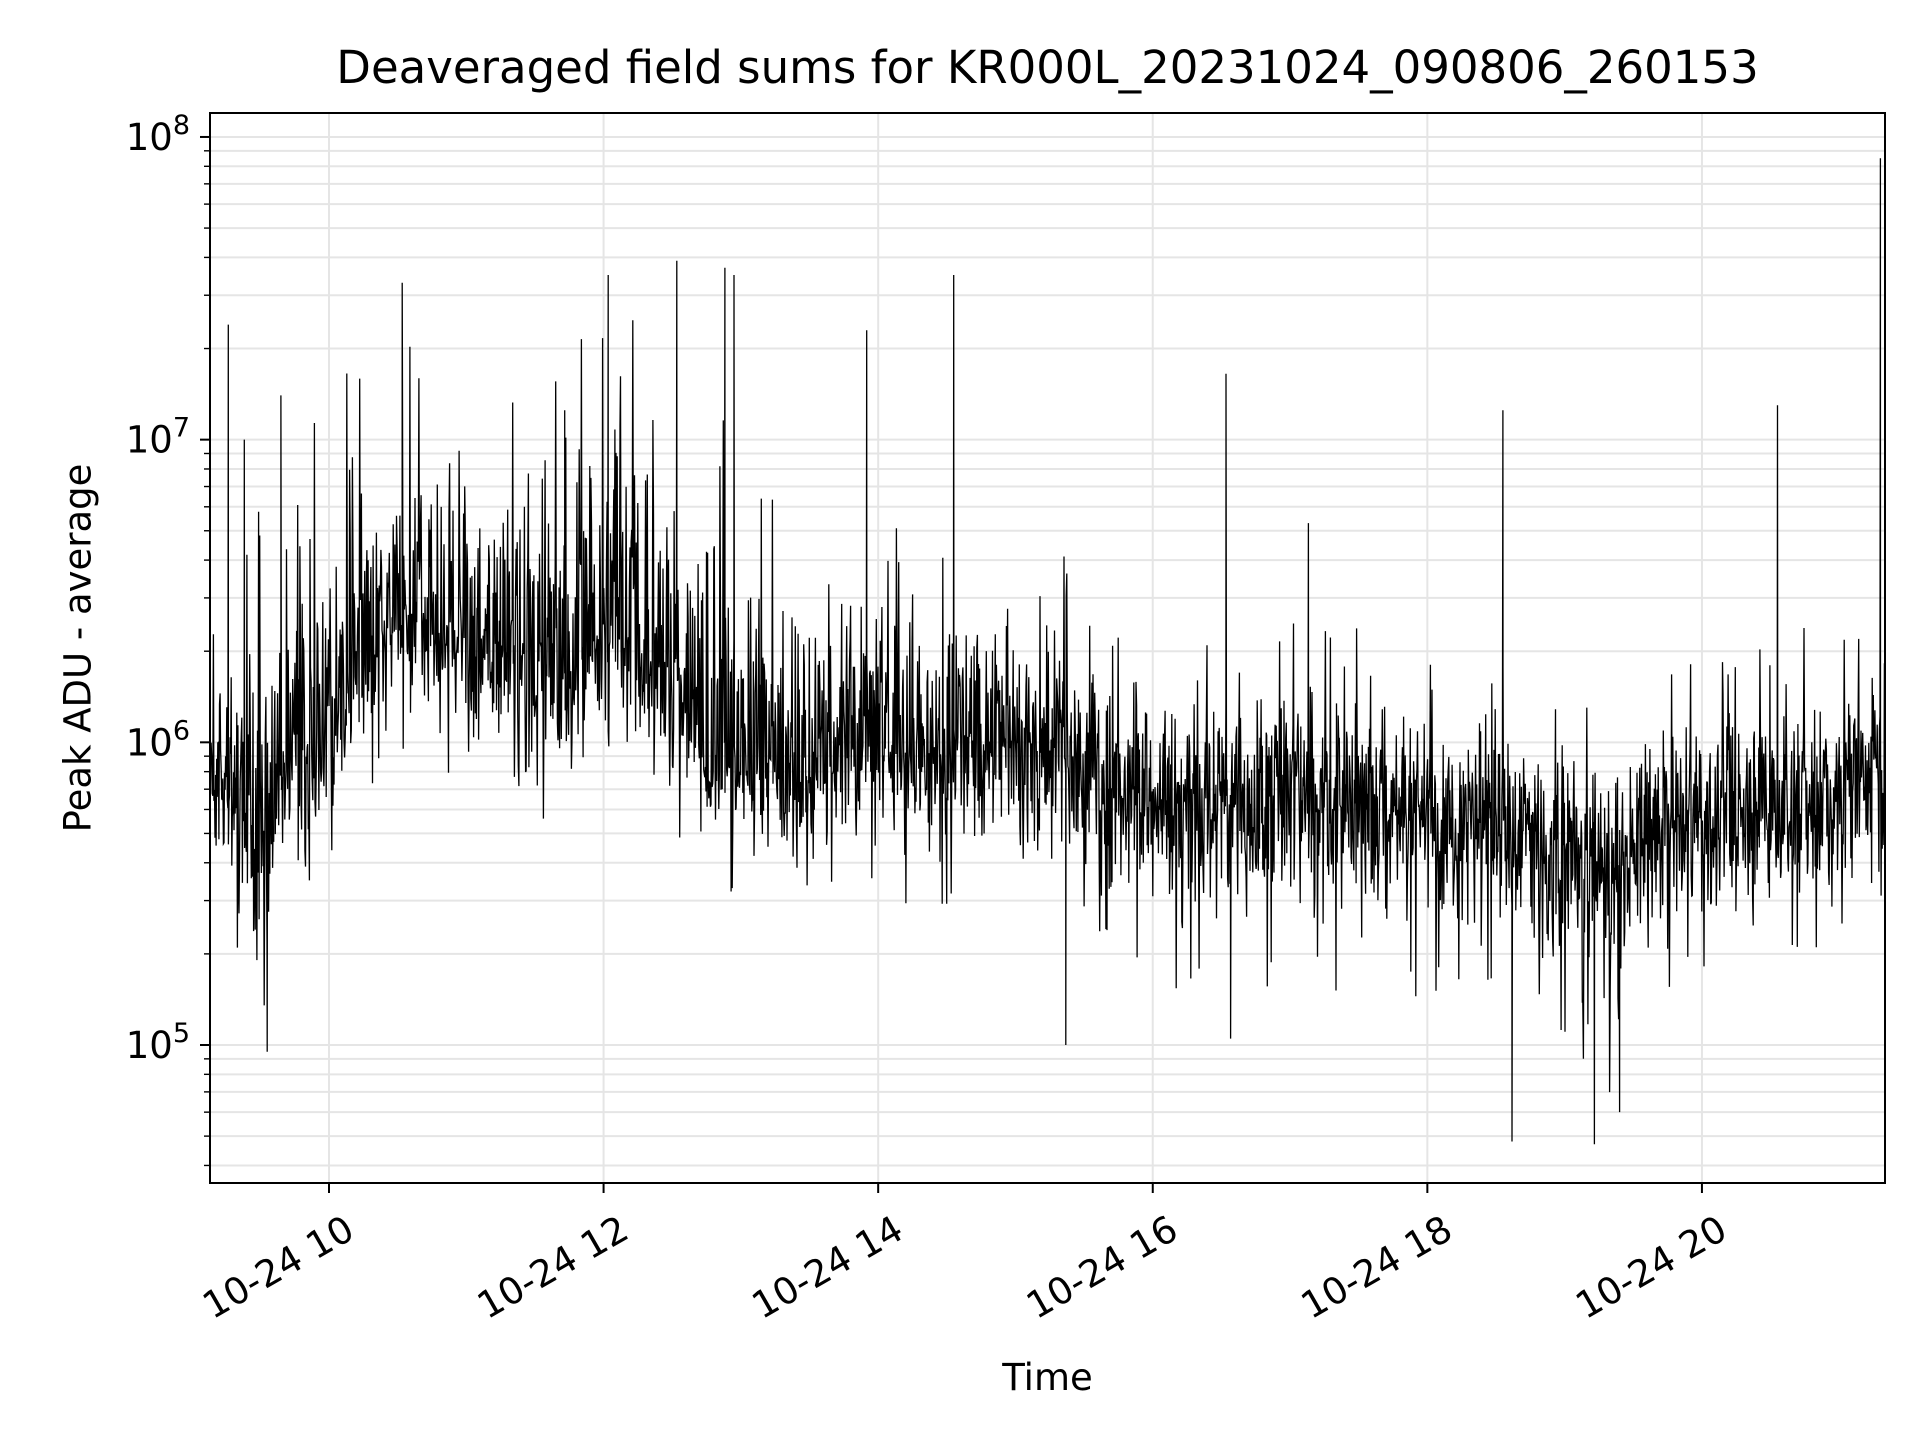 The width and height of the screenshot is (1920, 1440). What do you see at coordinates (78, 648) in the screenshot?
I see `y-axis-label: Peak ADU - average` at bounding box center [78, 648].